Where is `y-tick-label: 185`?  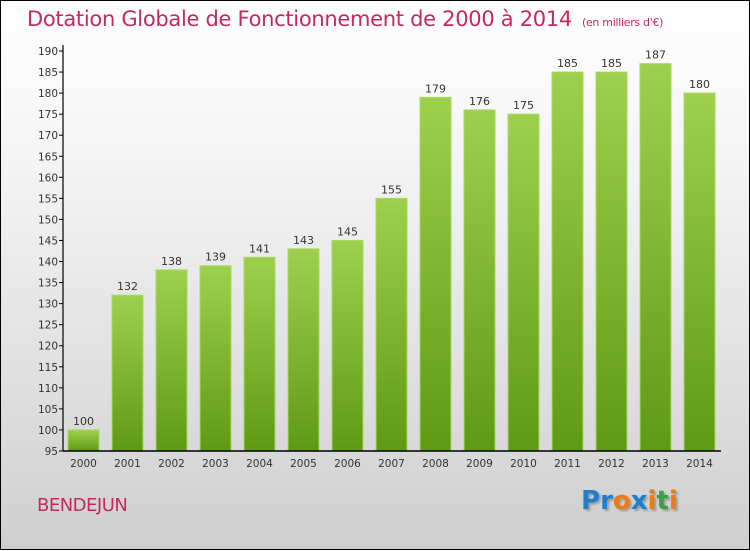
y-tick-label: 185 is located at coordinates (48, 73).